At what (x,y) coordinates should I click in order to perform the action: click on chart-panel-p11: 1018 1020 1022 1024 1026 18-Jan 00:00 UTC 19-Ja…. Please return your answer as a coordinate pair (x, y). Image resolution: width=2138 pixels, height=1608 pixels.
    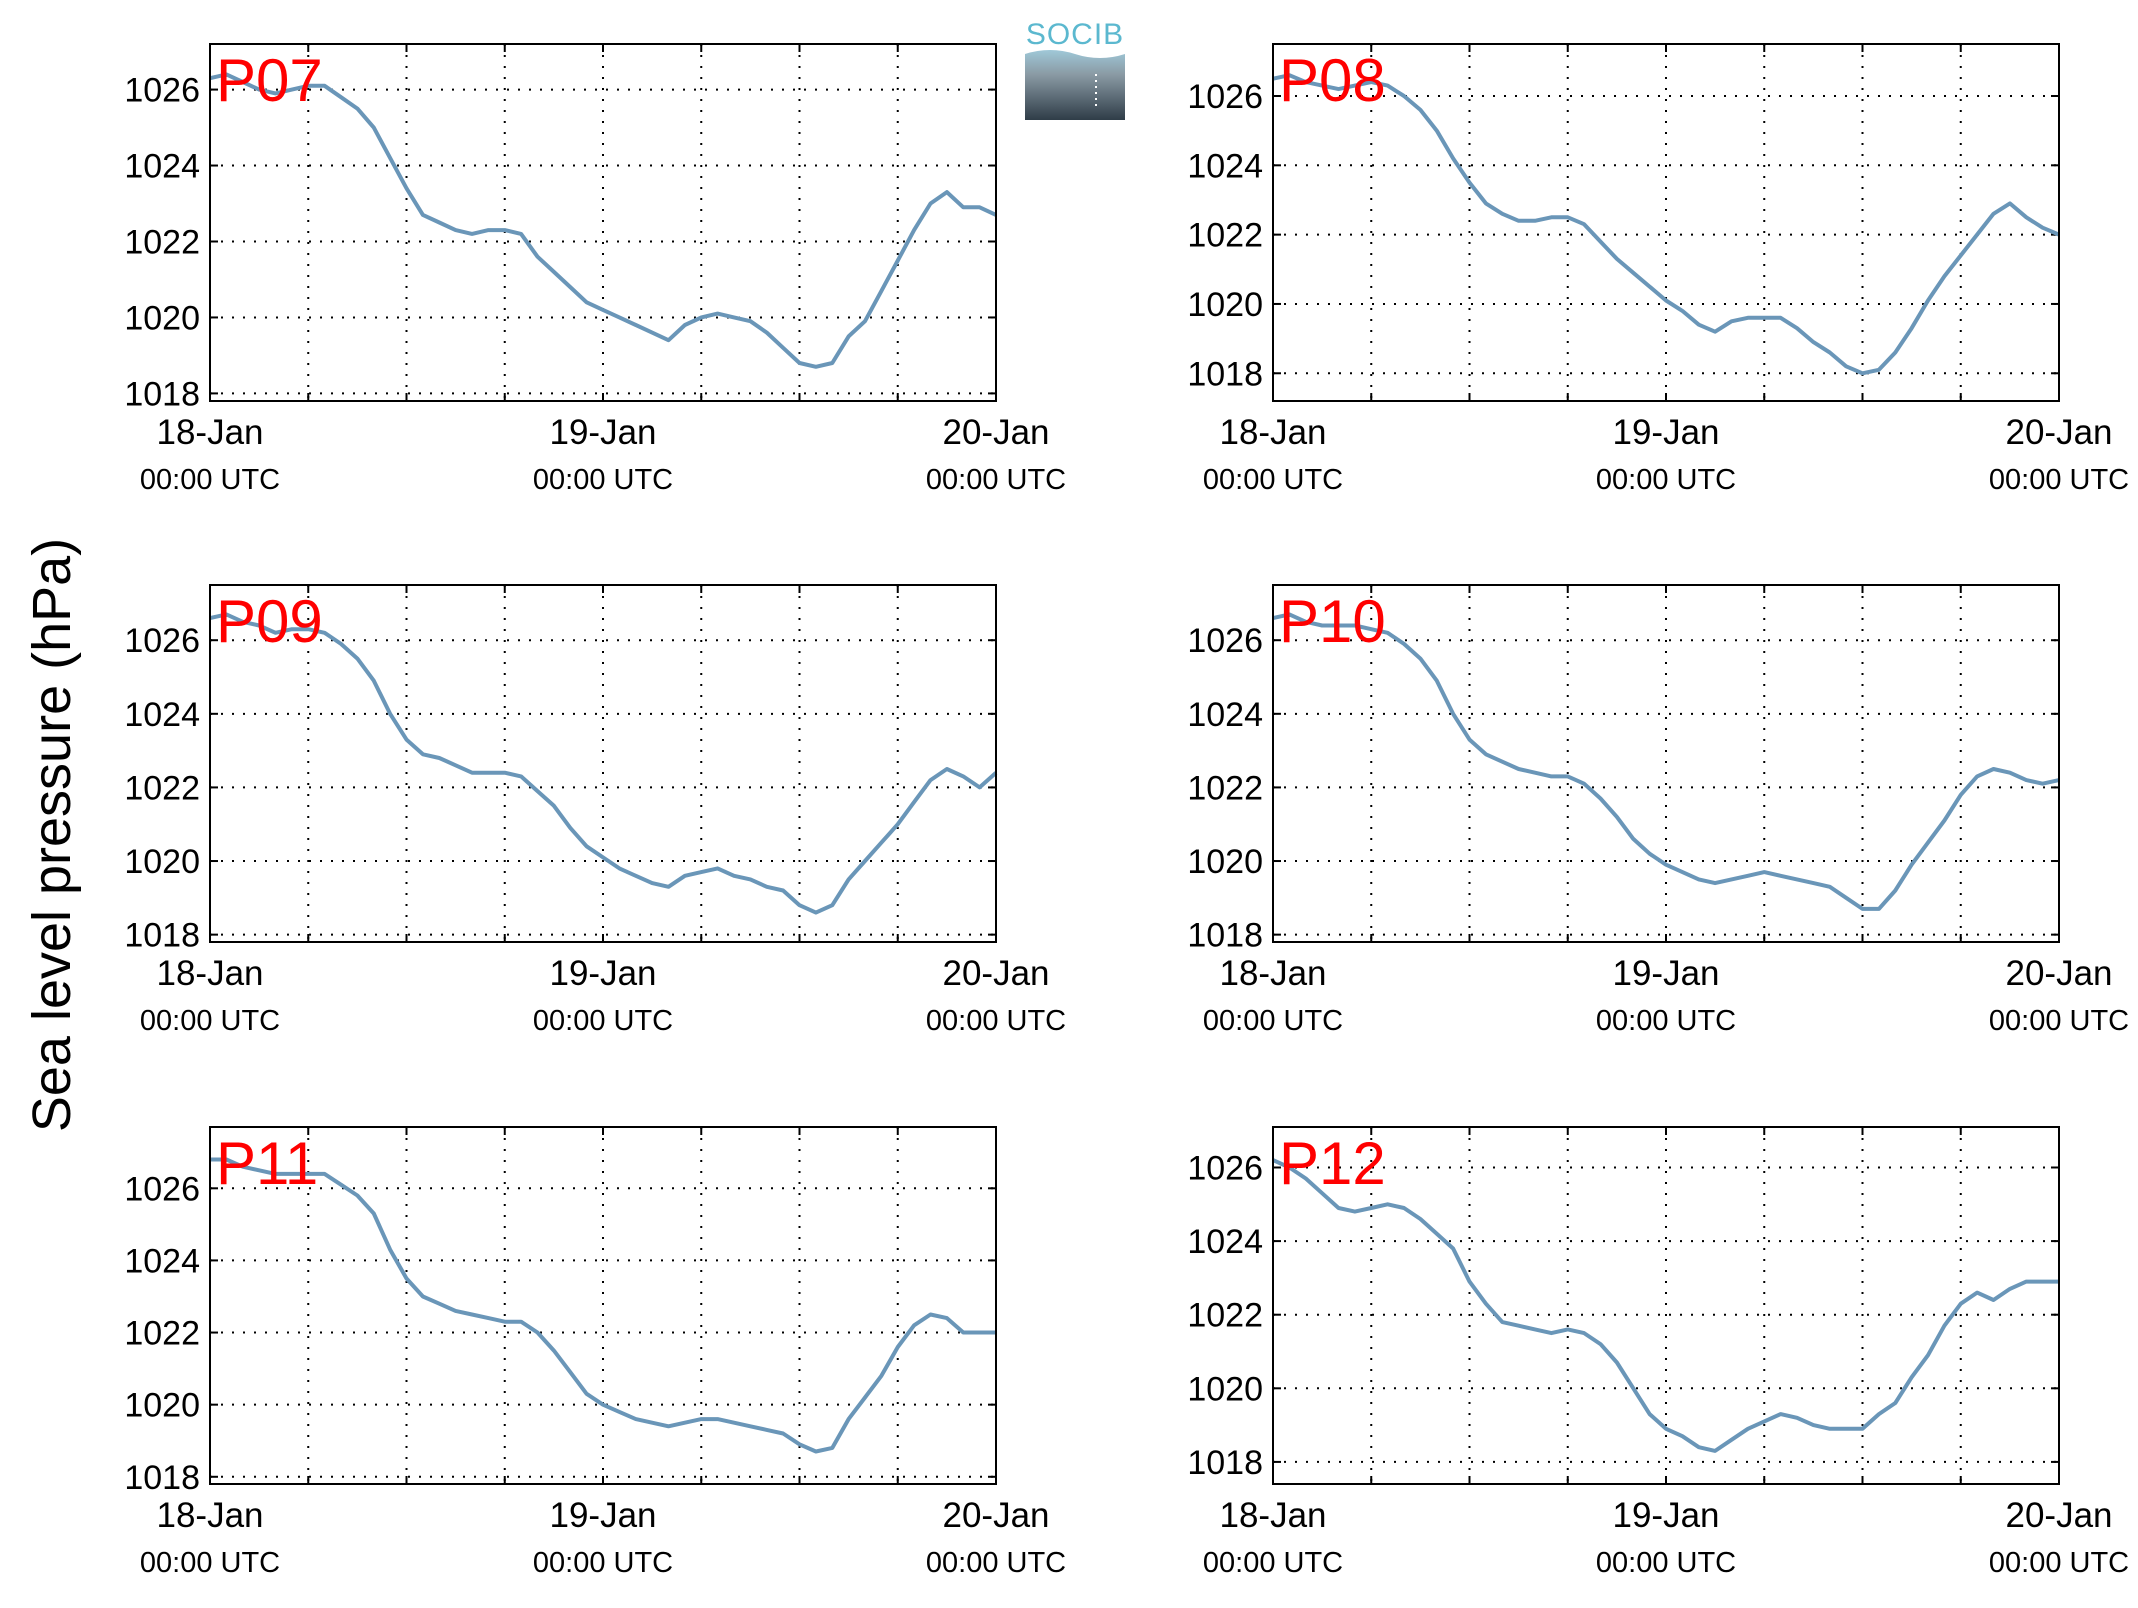
    Looking at the image, I should click on (595, 1352).